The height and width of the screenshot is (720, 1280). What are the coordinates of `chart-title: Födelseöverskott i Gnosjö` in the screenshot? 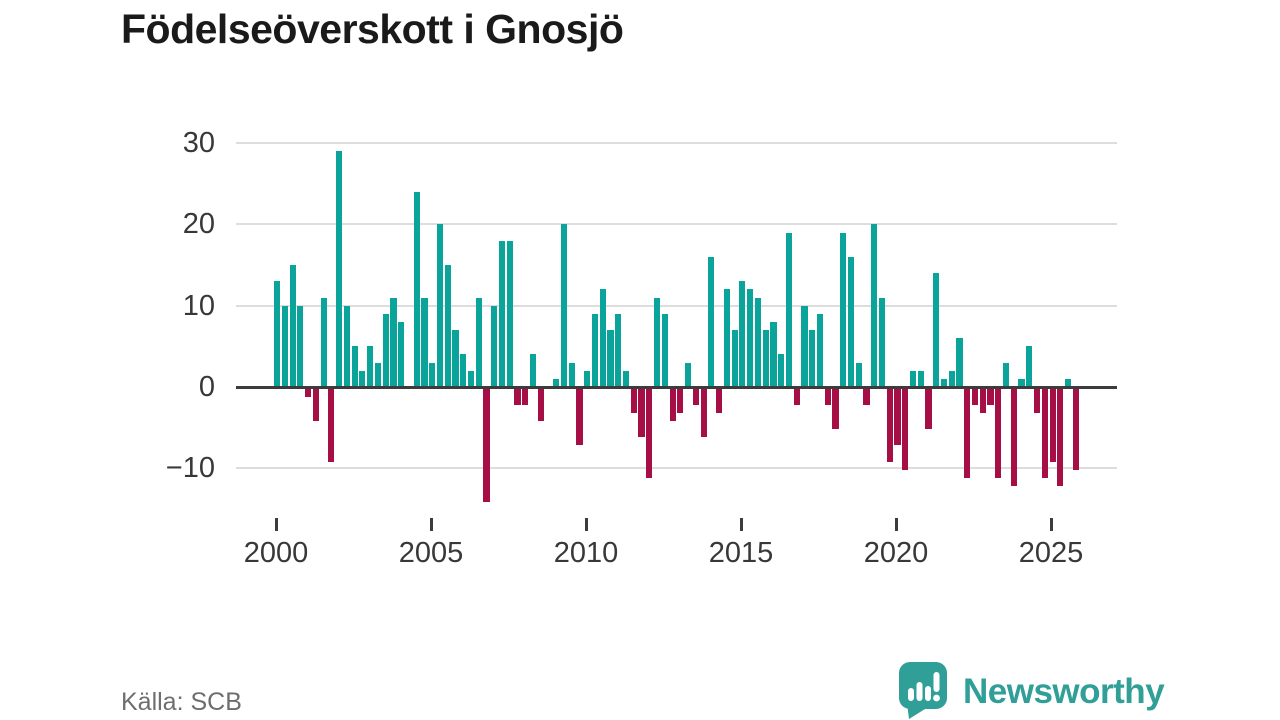 It's located at (372, 29).